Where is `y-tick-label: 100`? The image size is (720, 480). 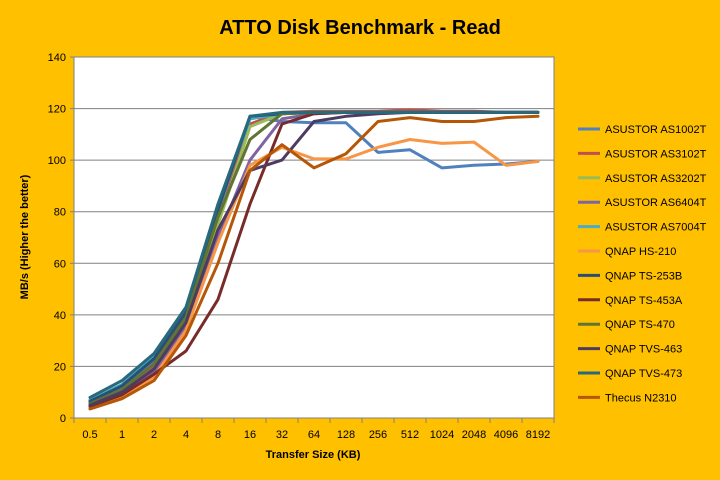 y-tick-label: 100 is located at coordinates (57, 161).